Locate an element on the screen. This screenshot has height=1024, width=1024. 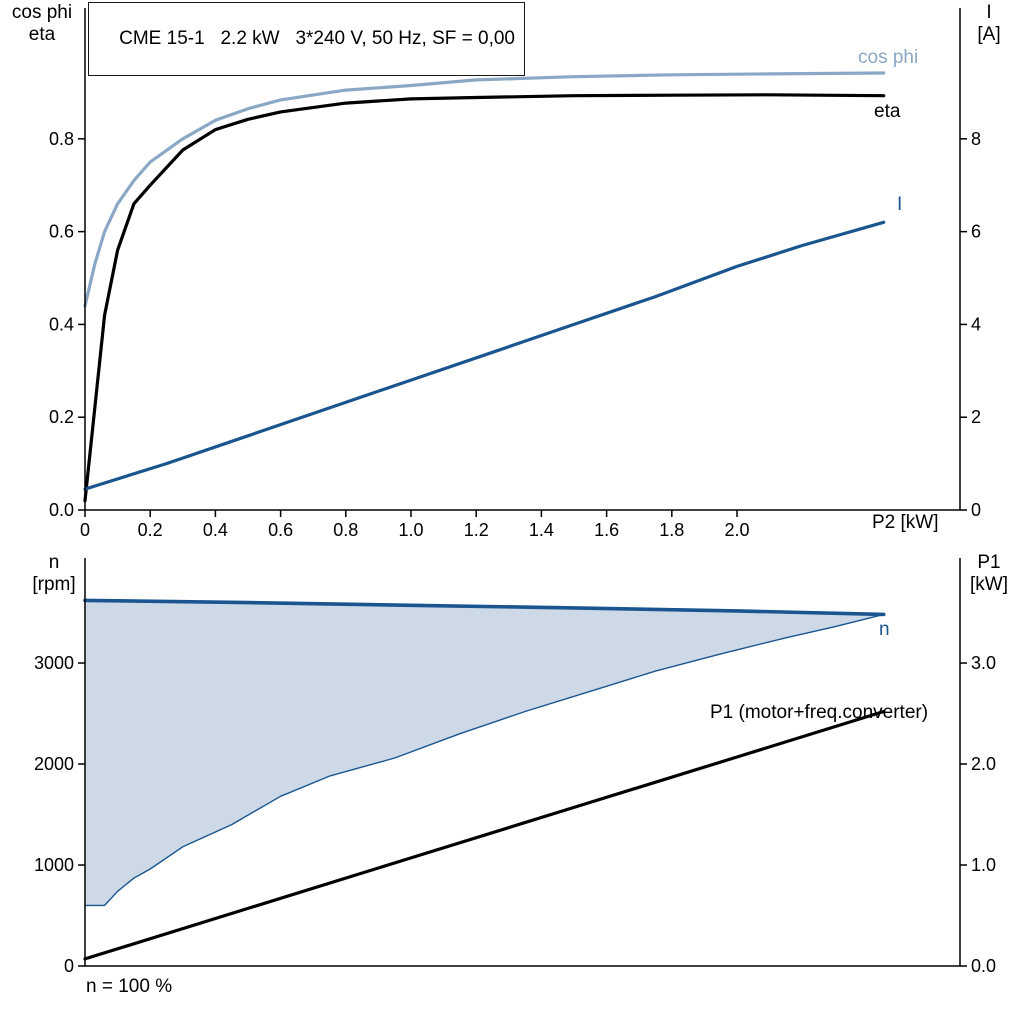
axis-label-rpm-unit: [rpm] is located at coordinates (54, 584).